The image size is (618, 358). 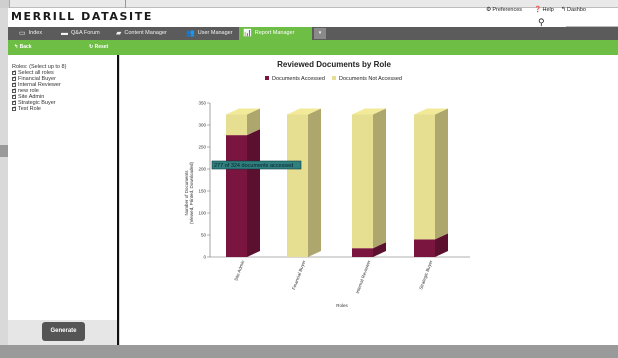 What do you see at coordinates (342, 305) in the screenshot?
I see `x-axis-title: Roles` at bounding box center [342, 305].